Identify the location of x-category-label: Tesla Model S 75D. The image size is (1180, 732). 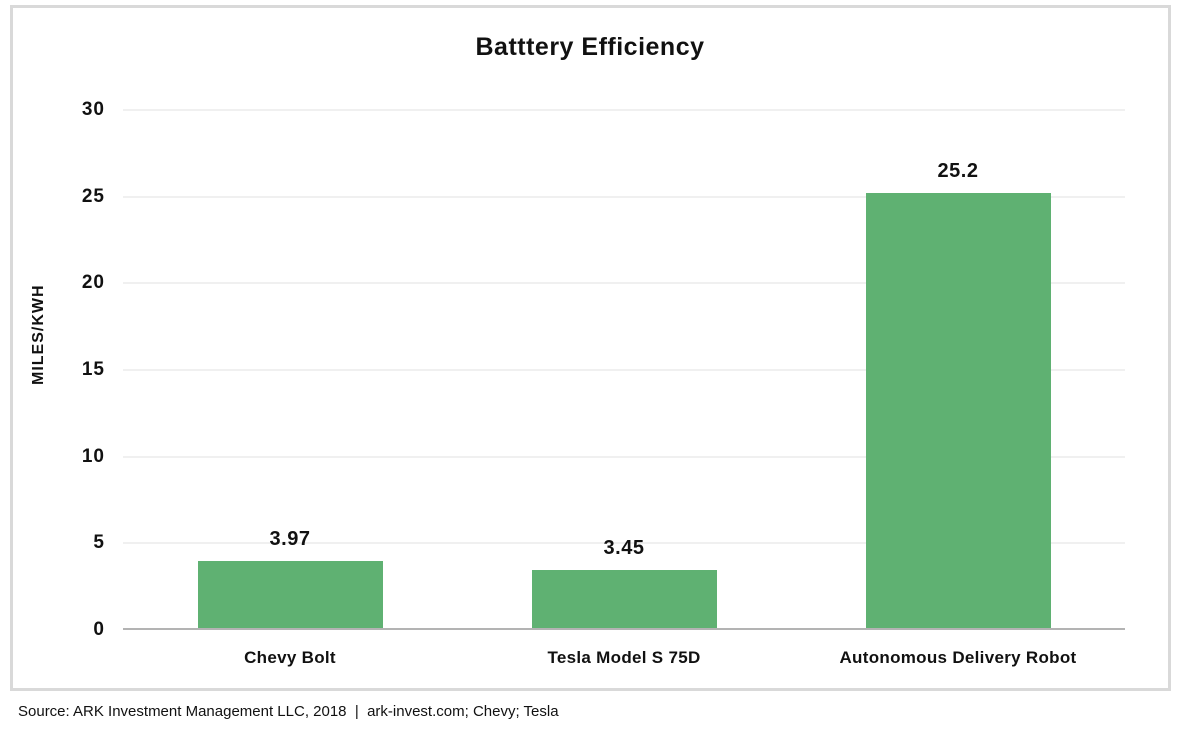
(624, 657).